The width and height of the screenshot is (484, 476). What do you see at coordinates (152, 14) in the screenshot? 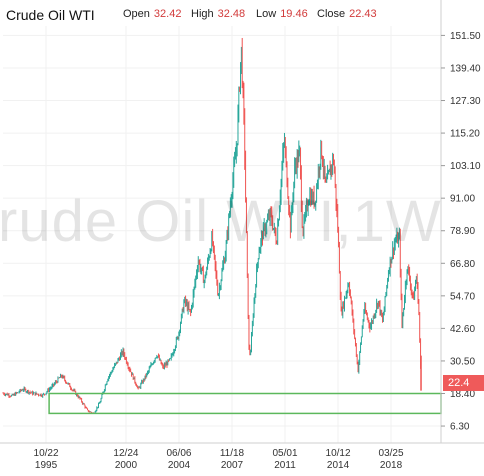
I see `ohlc-open: Open 32.42` at bounding box center [152, 14].